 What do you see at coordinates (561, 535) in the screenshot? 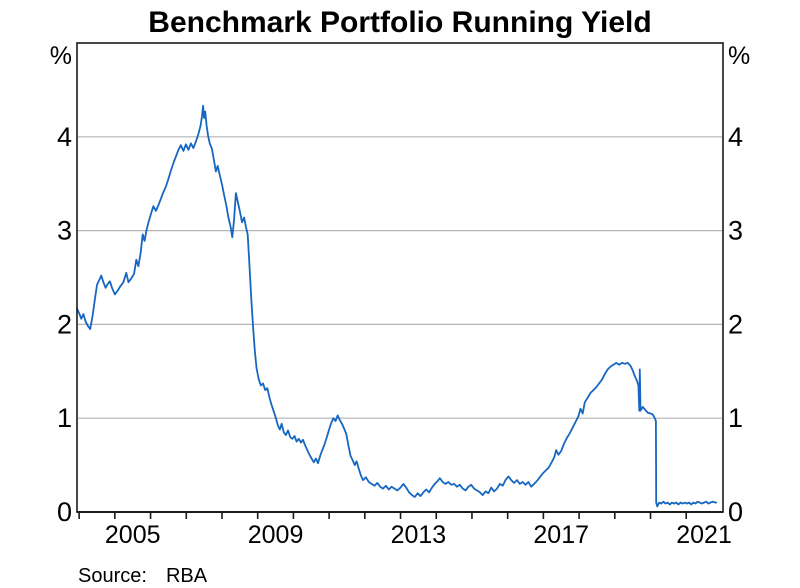
I see `x-tick-label-2017: 2017` at bounding box center [561, 535].